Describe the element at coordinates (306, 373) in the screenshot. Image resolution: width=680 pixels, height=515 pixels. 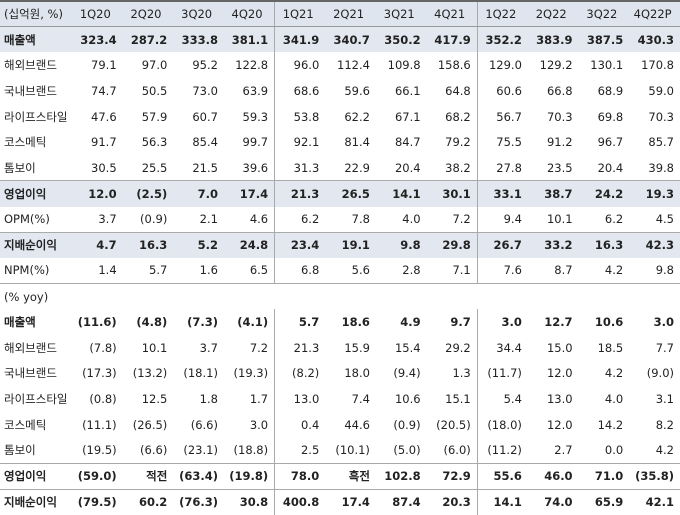
I see `value-cell: (8.2)` at that location.